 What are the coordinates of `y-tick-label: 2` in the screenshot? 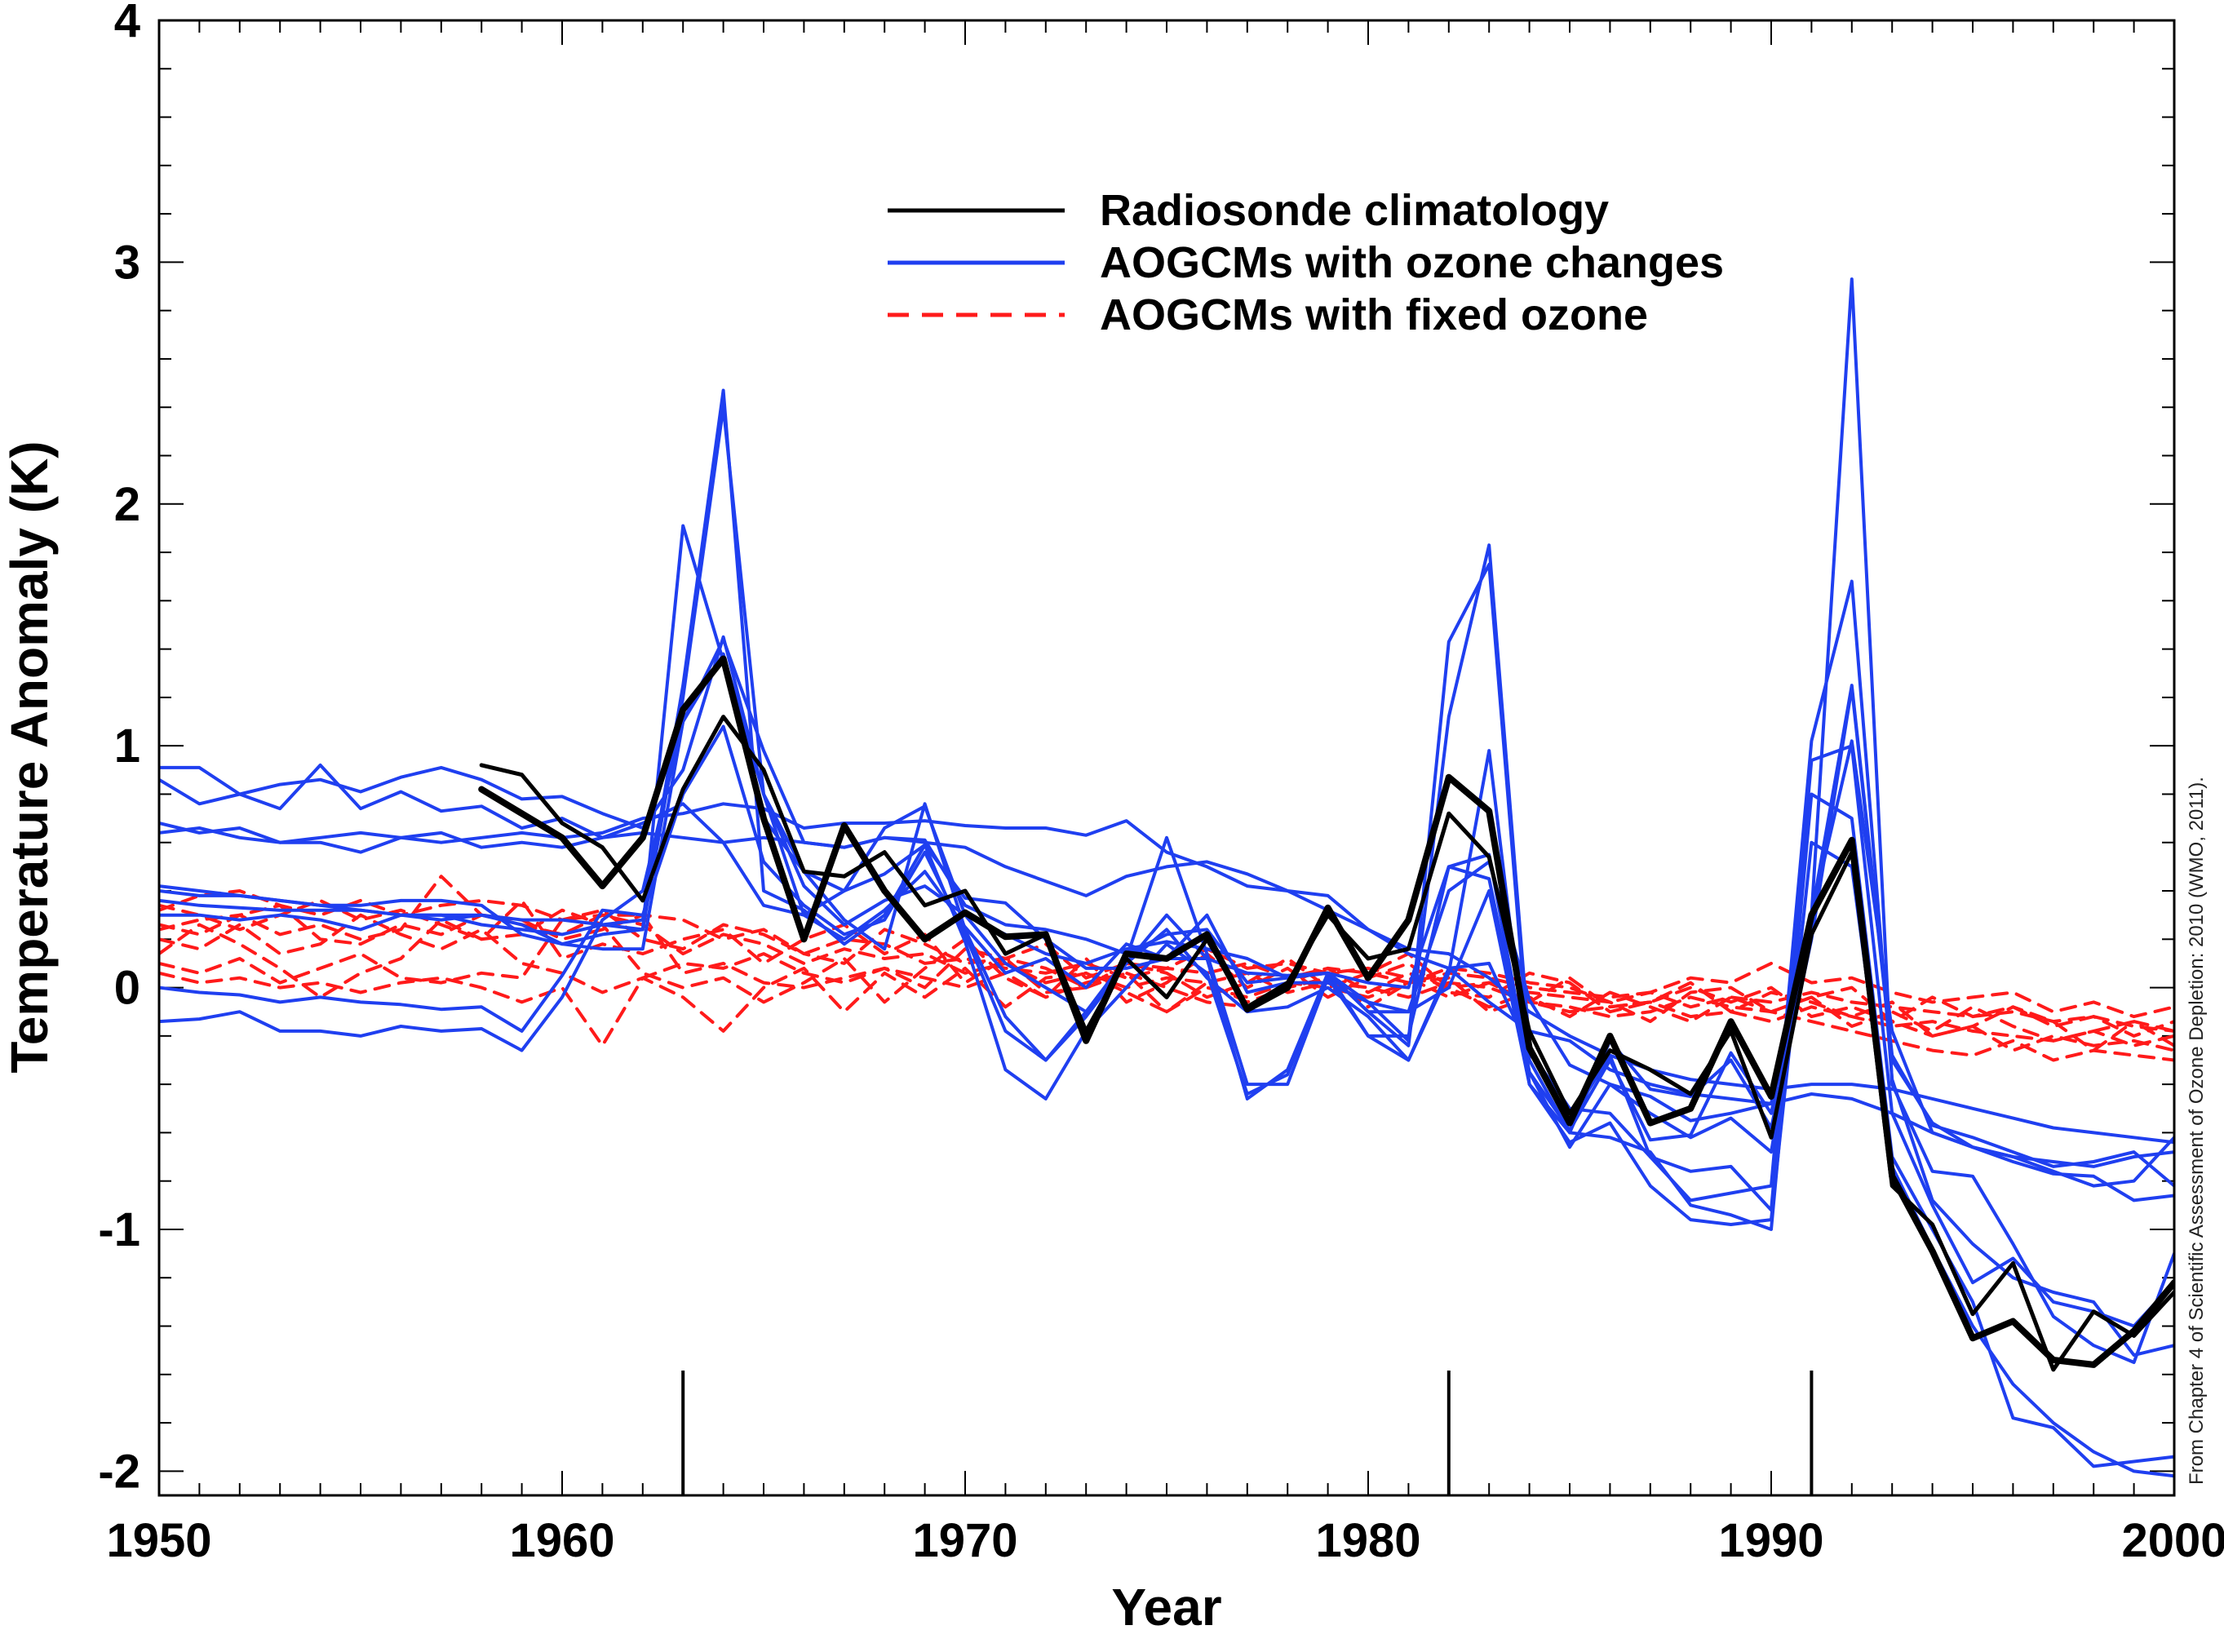 It's located at (127, 504).